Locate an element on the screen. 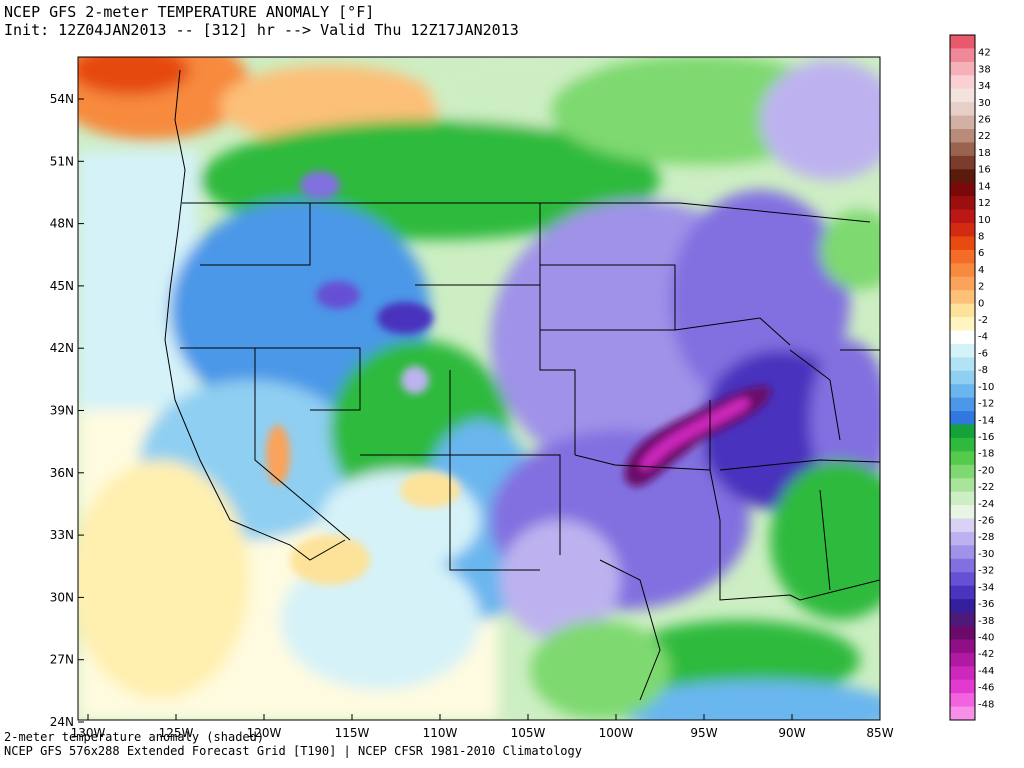 Image resolution: width=1024 pixels, height=768 pixels. colorbar-label: -44 is located at coordinates (986, 671).